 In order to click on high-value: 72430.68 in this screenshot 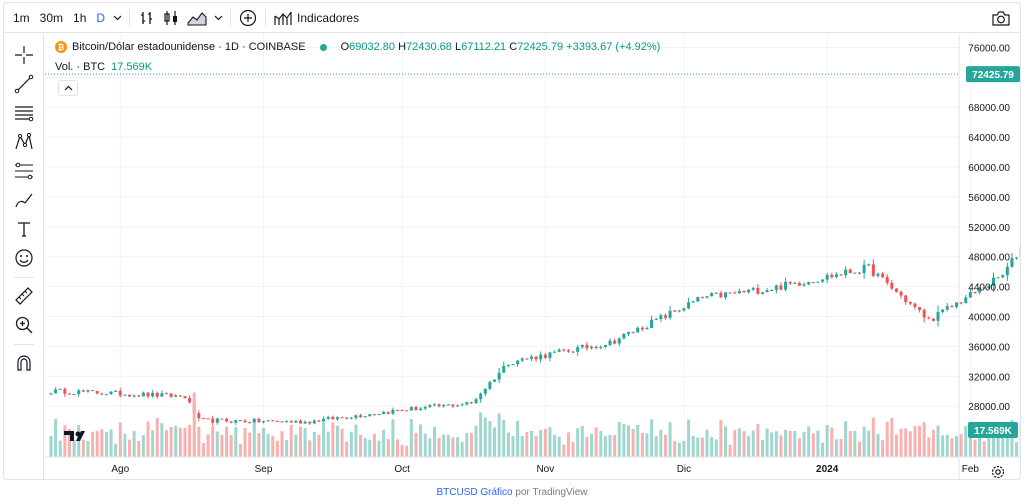, I will do `click(429, 47)`.